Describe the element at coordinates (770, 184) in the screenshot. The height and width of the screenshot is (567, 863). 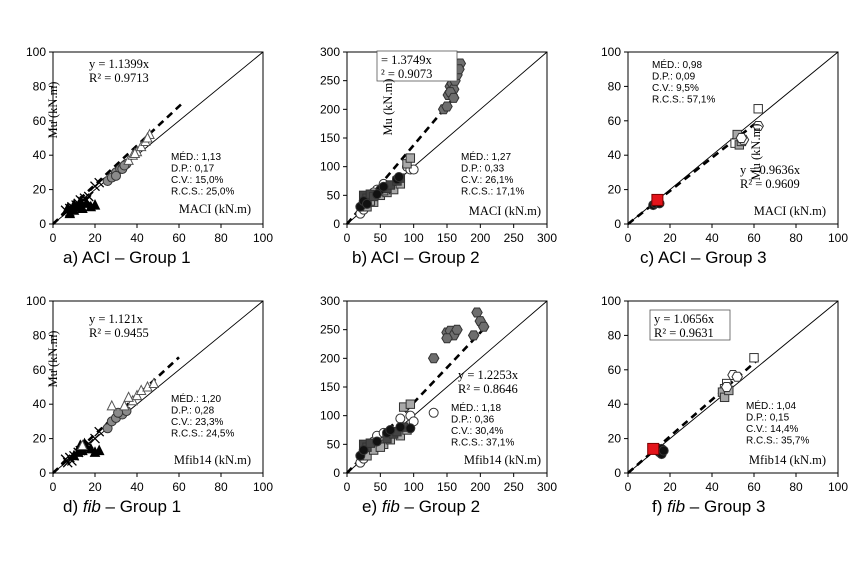
I see `r-squared: R² = 0.9609` at that location.